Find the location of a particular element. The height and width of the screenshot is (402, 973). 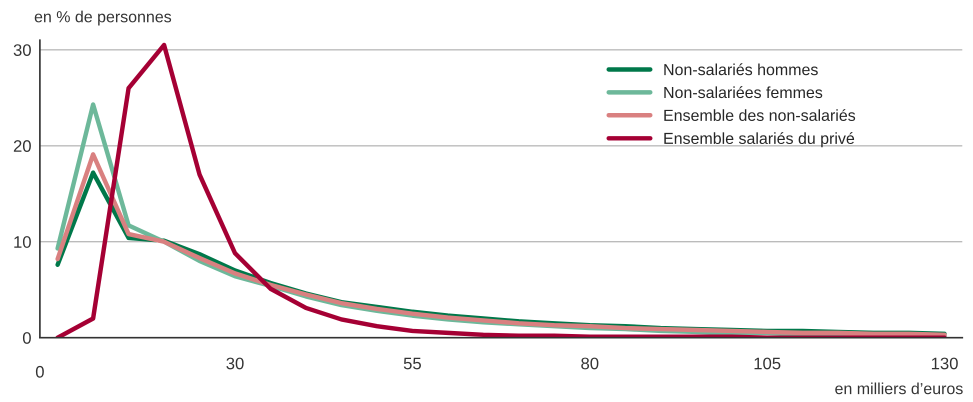

x-tick-label: 55 is located at coordinates (412, 364).